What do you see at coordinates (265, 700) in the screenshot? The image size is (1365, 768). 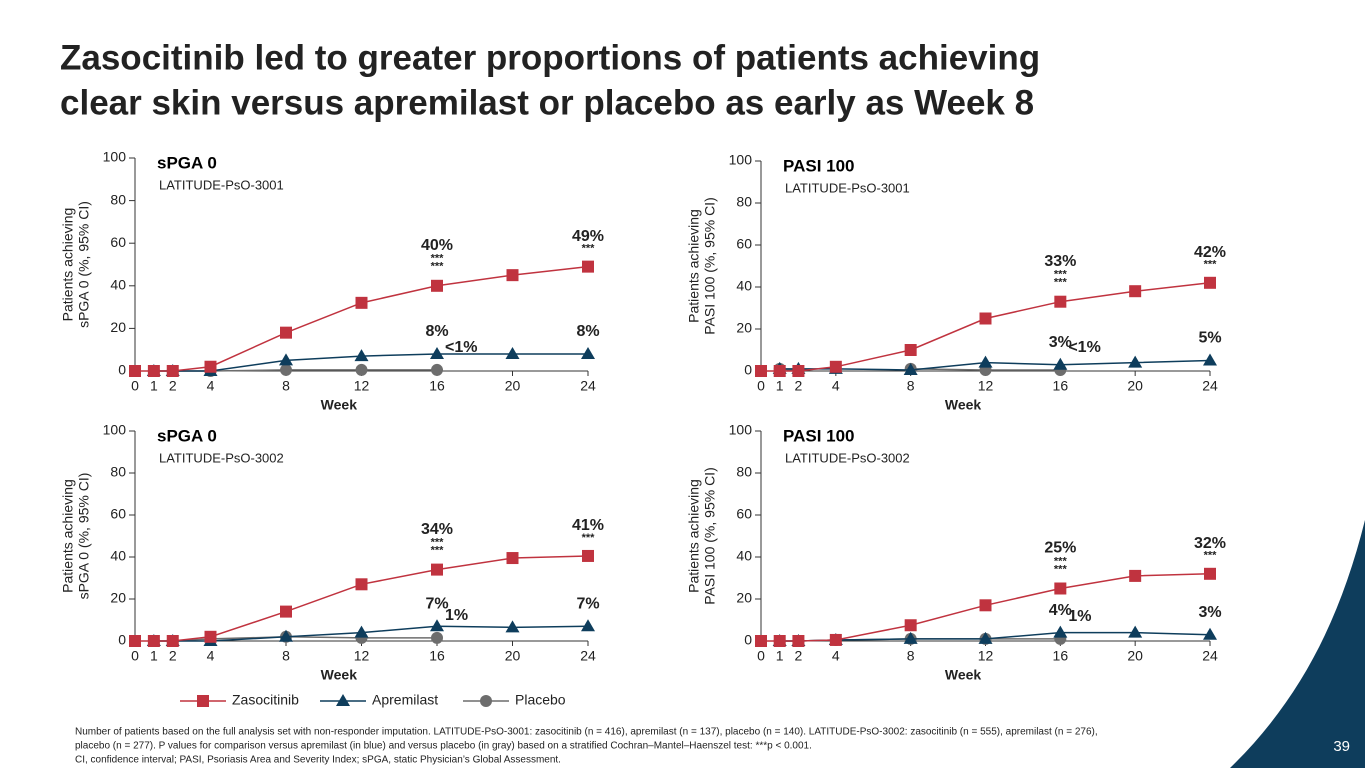 I see `legend-label: Zasocitinib` at bounding box center [265, 700].